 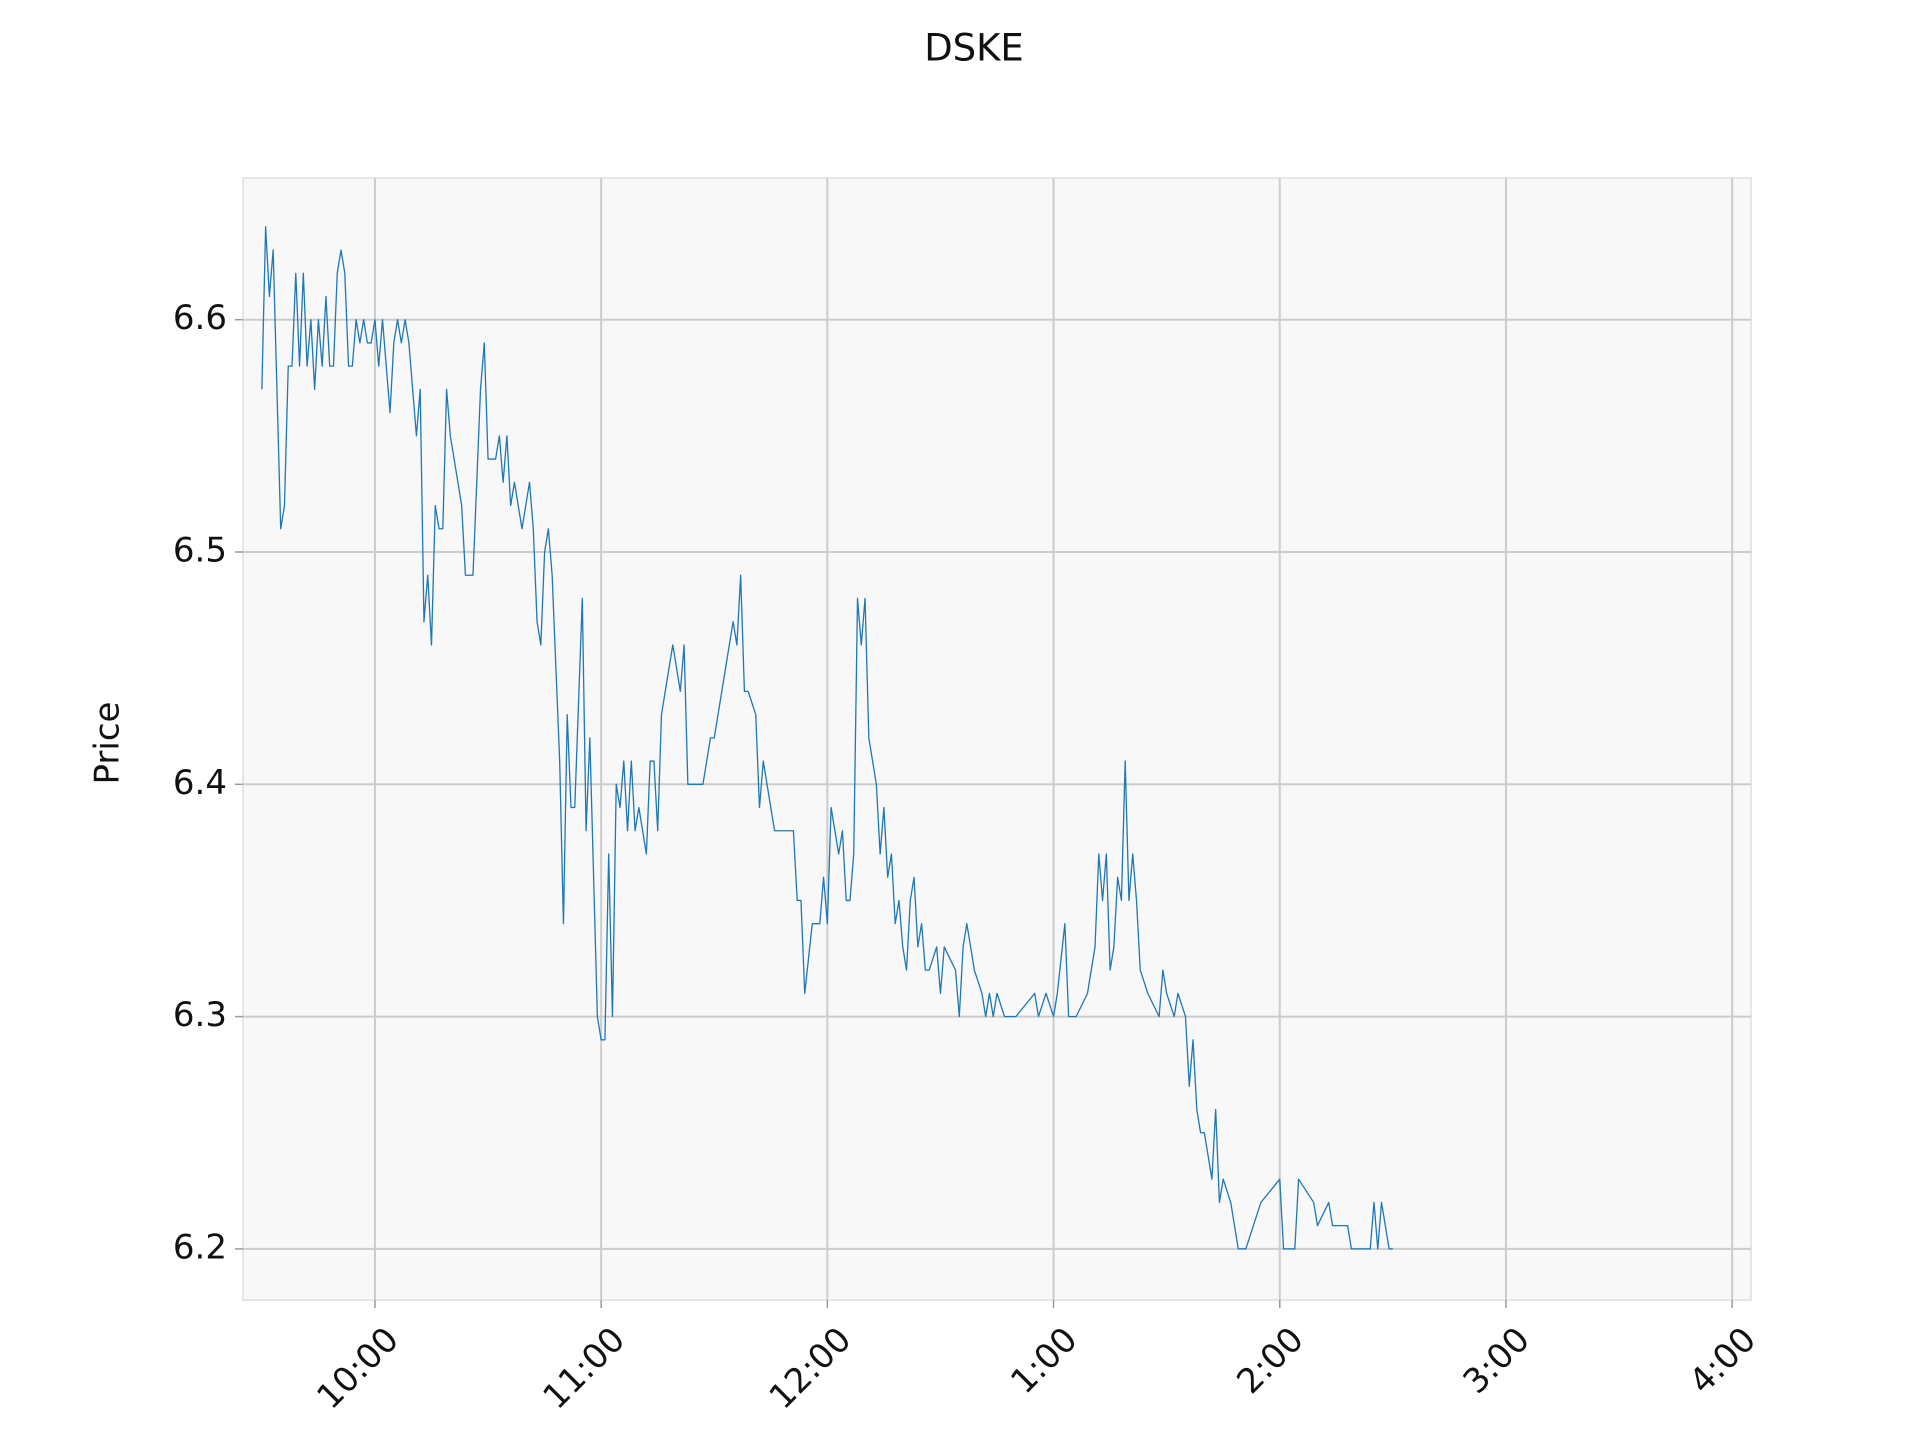 What do you see at coordinates (200, 318) in the screenshot?
I see `y-tick-label: 6.6` at bounding box center [200, 318].